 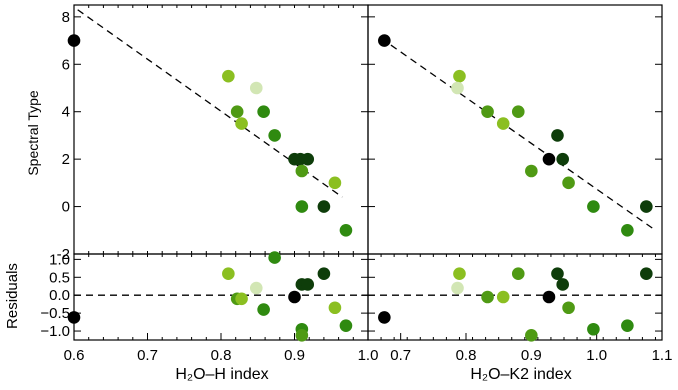 What do you see at coordinates (66, 64) in the screenshot?
I see `y-tick-label: 6` at bounding box center [66, 64].